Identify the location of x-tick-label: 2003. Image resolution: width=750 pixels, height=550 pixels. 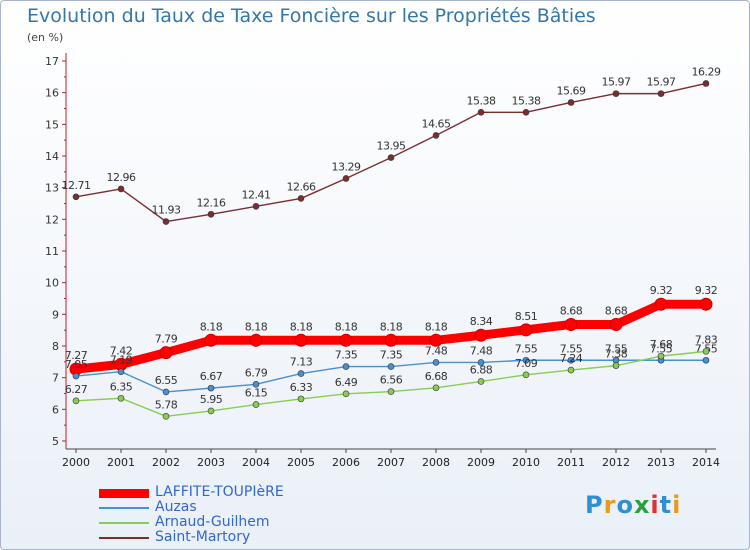
(211, 462).